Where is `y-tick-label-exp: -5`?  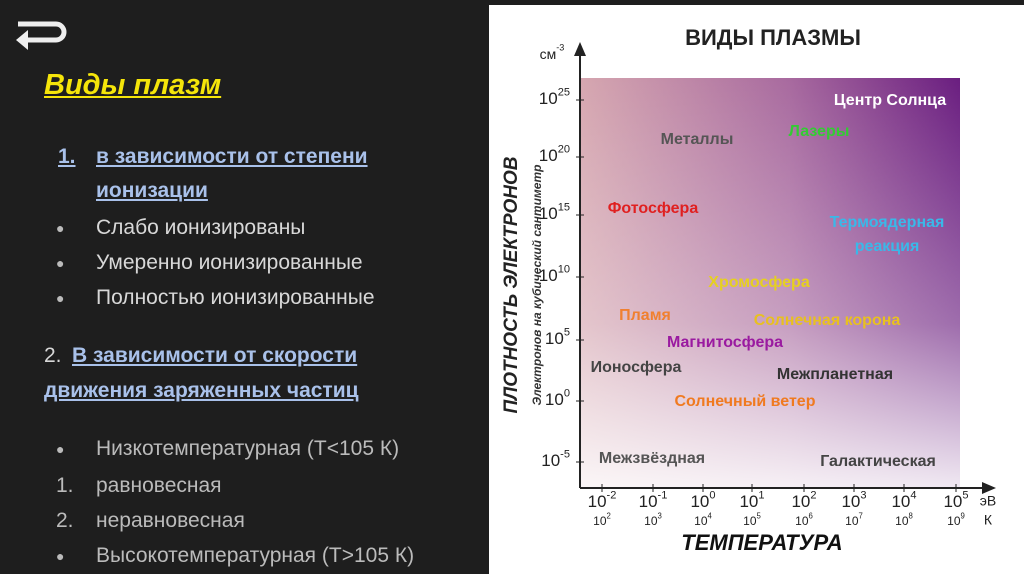 y-tick-label-exp: -5 is located at coordinates (565, 454).